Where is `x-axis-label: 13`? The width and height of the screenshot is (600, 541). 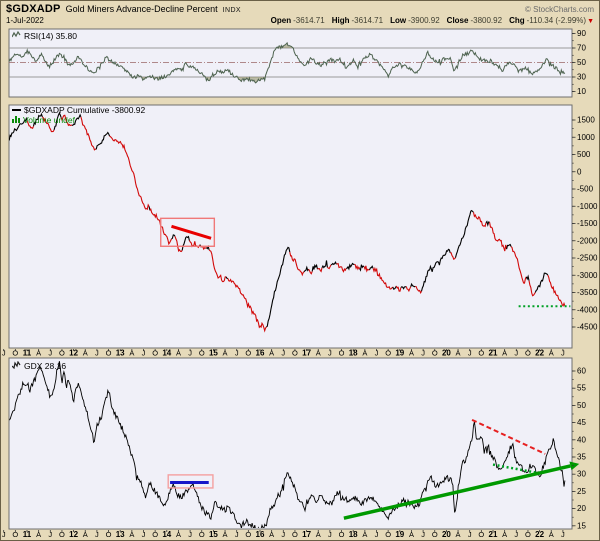
x-axis-label: 13 is located at coordinates (120, 534).